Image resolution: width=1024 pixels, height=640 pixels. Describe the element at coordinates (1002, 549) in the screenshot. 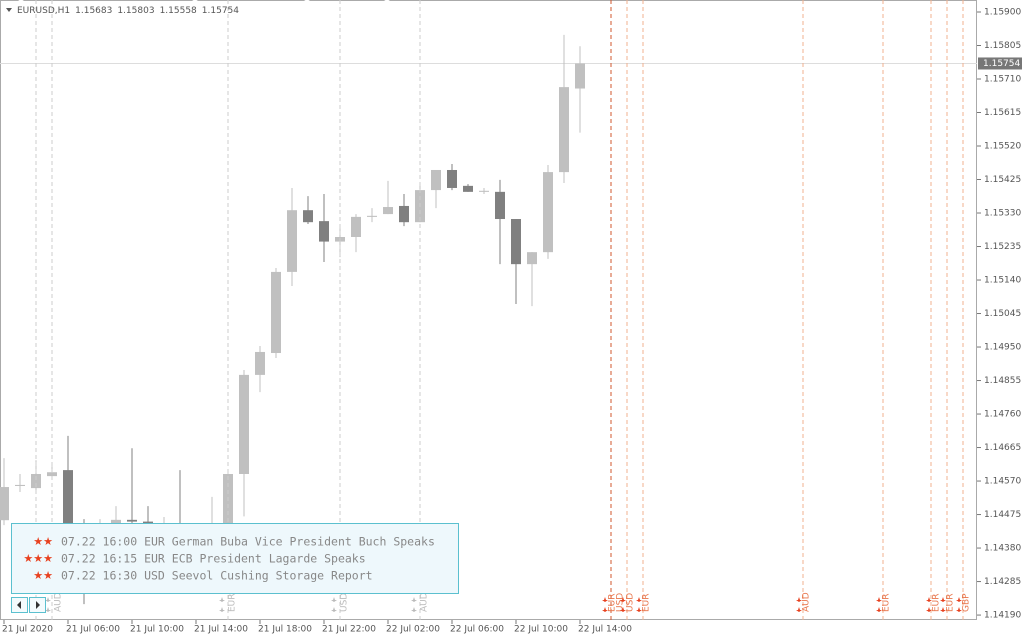

I see `y-tick-label: 1.14380` at that location.